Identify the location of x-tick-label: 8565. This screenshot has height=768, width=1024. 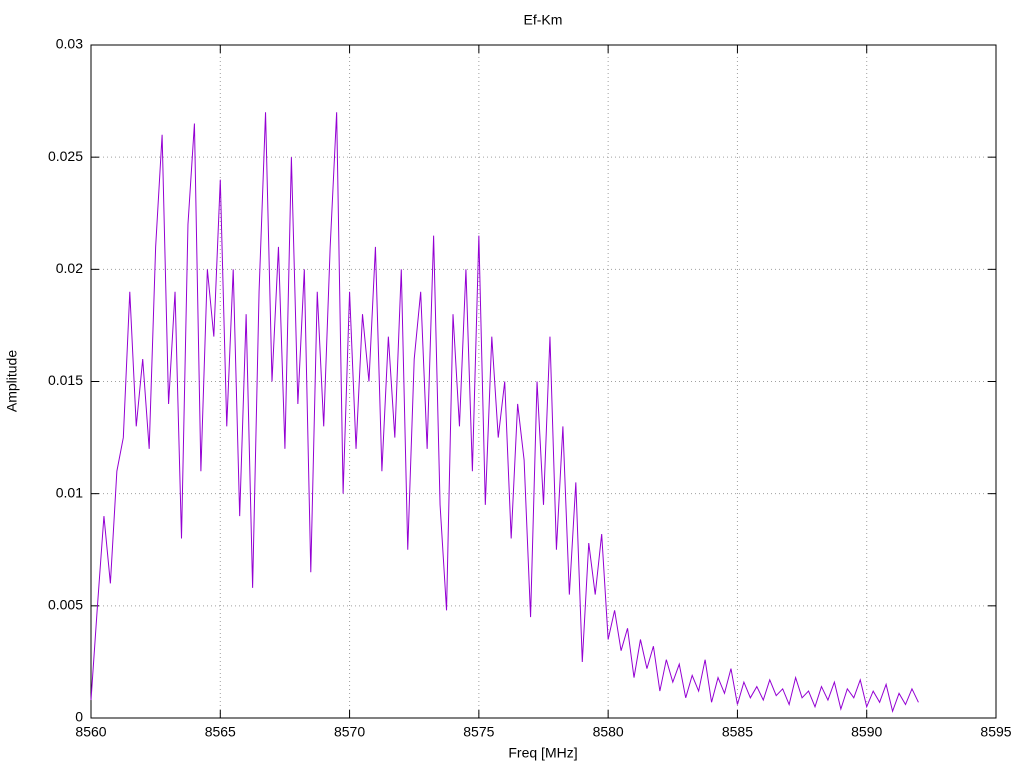
(220, 732).